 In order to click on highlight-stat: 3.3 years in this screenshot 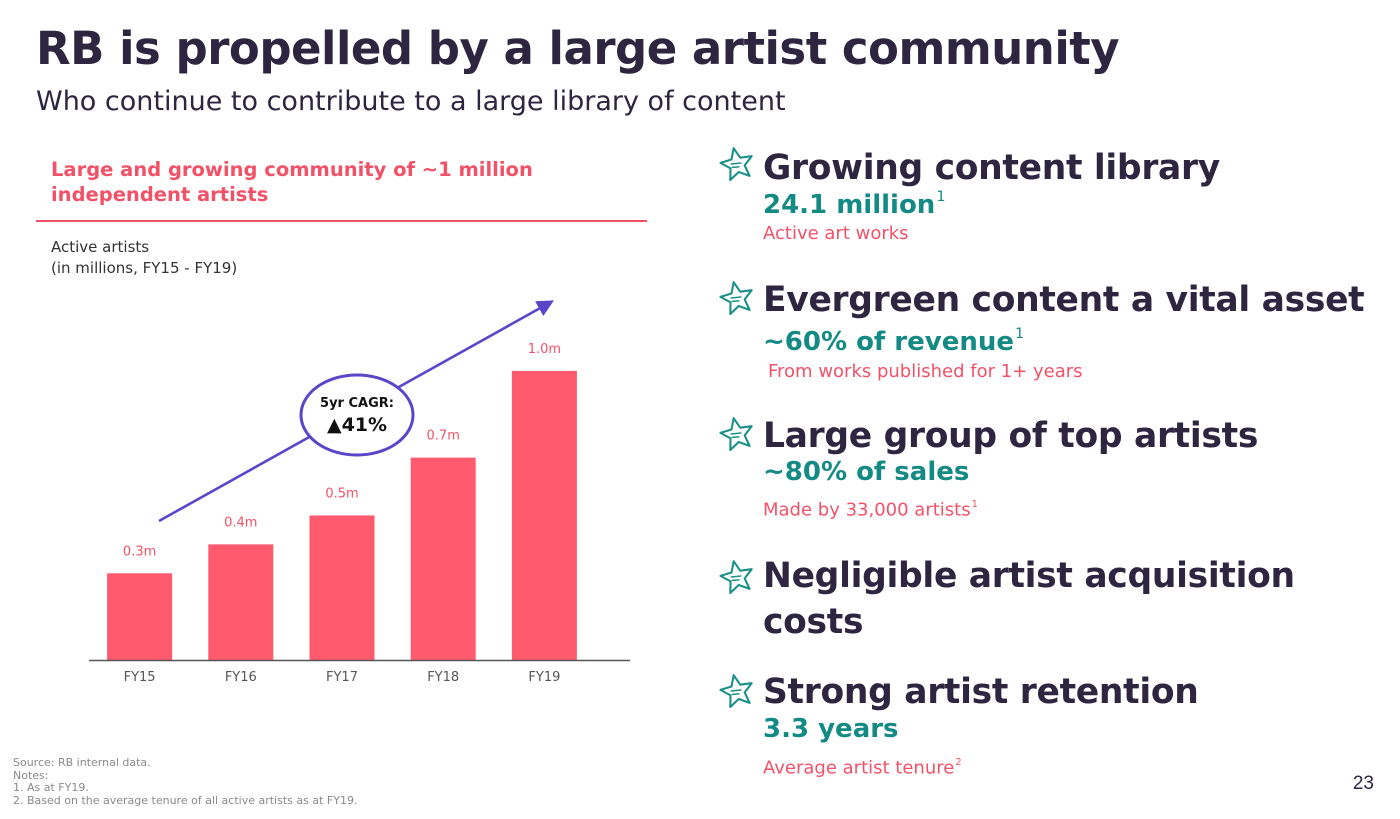, I will do `click(831, 729)`.